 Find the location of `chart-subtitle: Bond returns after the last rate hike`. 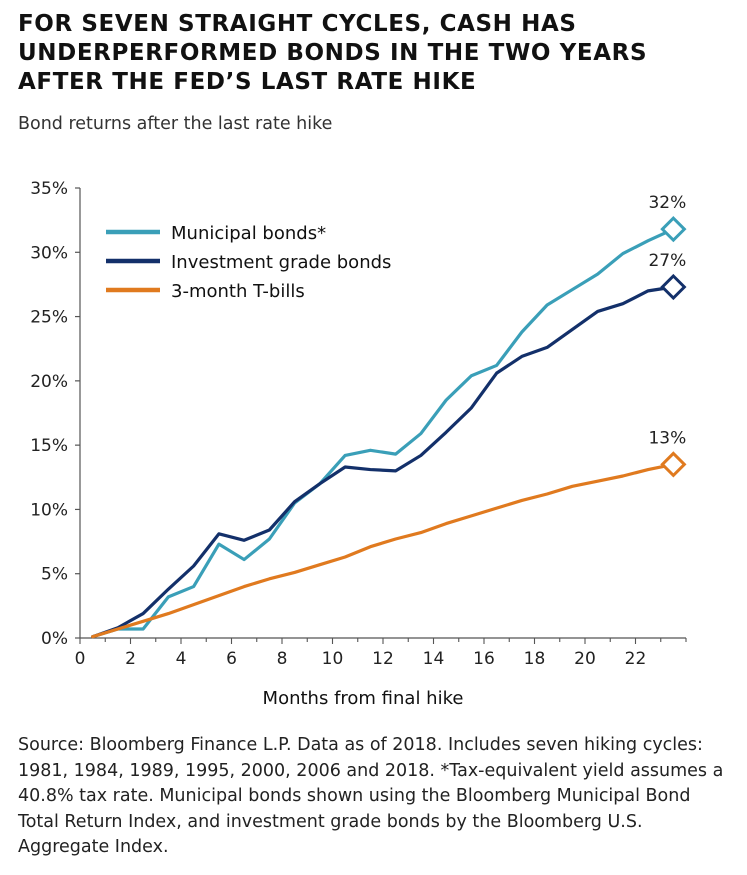

chart-subtitle: Bond returns after the last rate hike is located at coordinates (175, 124).